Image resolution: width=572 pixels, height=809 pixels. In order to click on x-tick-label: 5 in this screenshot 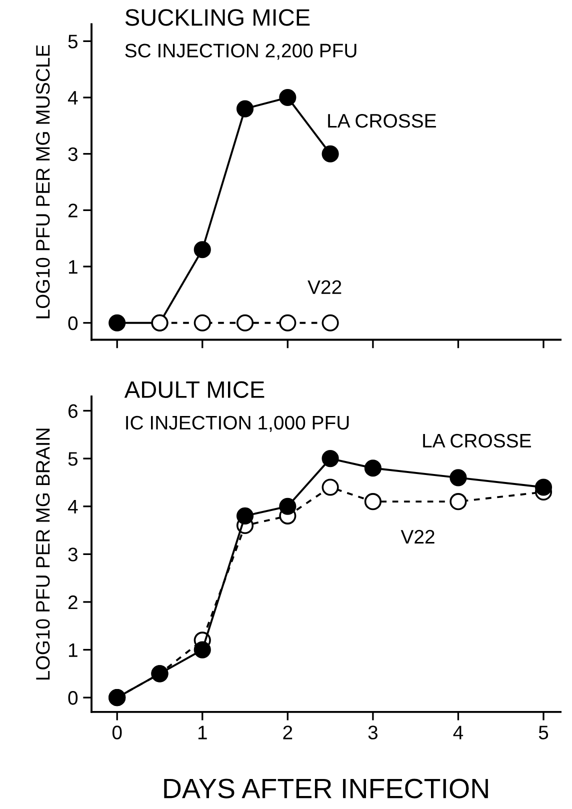, I will do `click(543, 733)`.